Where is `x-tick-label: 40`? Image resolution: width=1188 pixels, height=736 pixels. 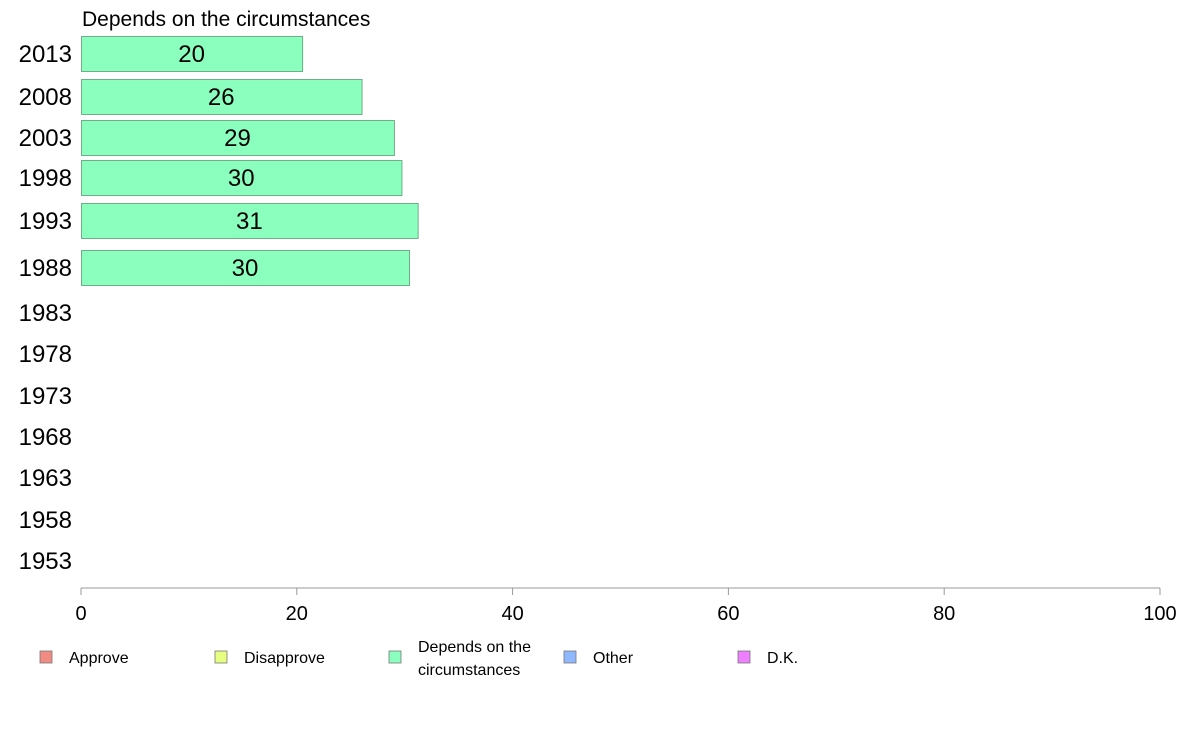 x-tick-label: 40 is located at coordinates (512, 614).